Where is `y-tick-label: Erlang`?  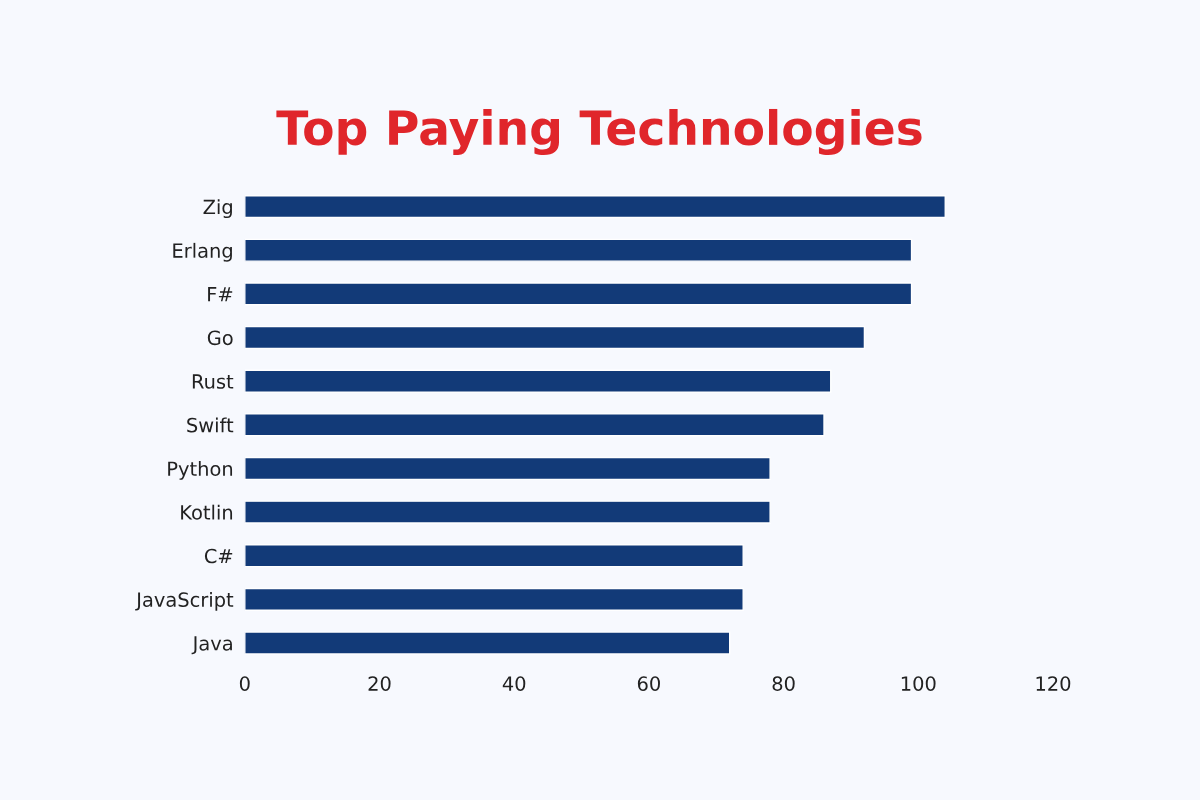
y-tick-label: Erlang is located at coordinates (202, 252).